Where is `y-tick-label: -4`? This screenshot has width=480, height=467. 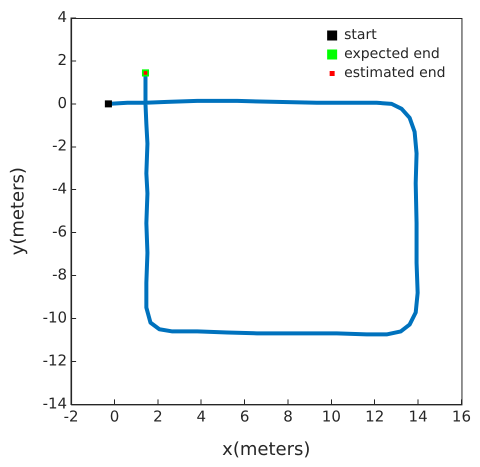 y-tick-label: -4 is located at coordinates (60, 189).